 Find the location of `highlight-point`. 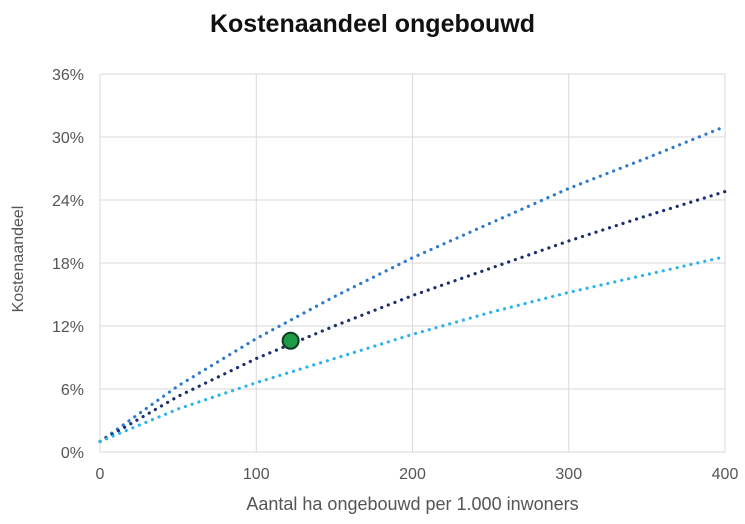

highlight-point is located at coordinates (290, 340).